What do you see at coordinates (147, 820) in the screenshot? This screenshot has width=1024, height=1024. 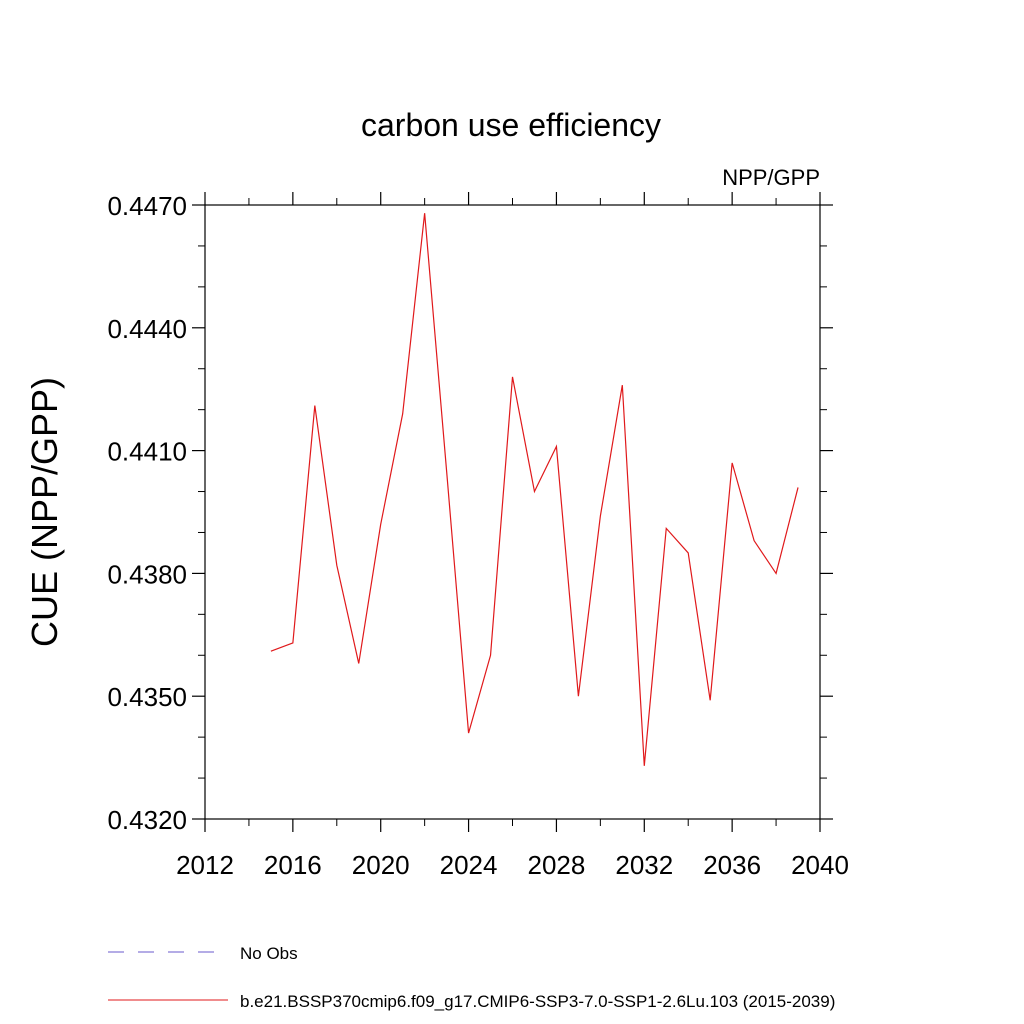 I see `y-tick-label: 0.4320` at bounding box center [147, 820].